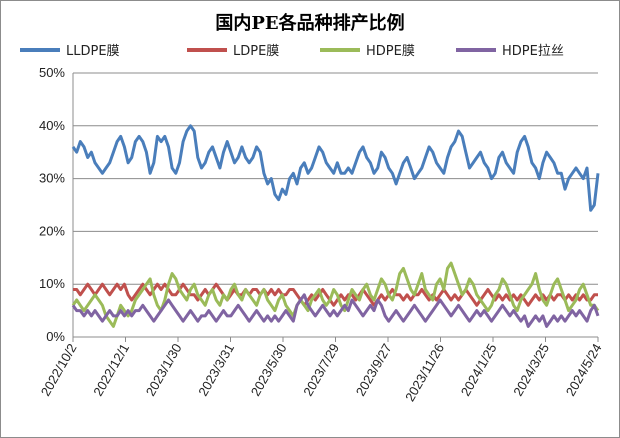  What do you see at coordinates (531, 370) in the screenshot?
I see `x-tick-label: 2024/3/25` at bounding box center [531, 370].